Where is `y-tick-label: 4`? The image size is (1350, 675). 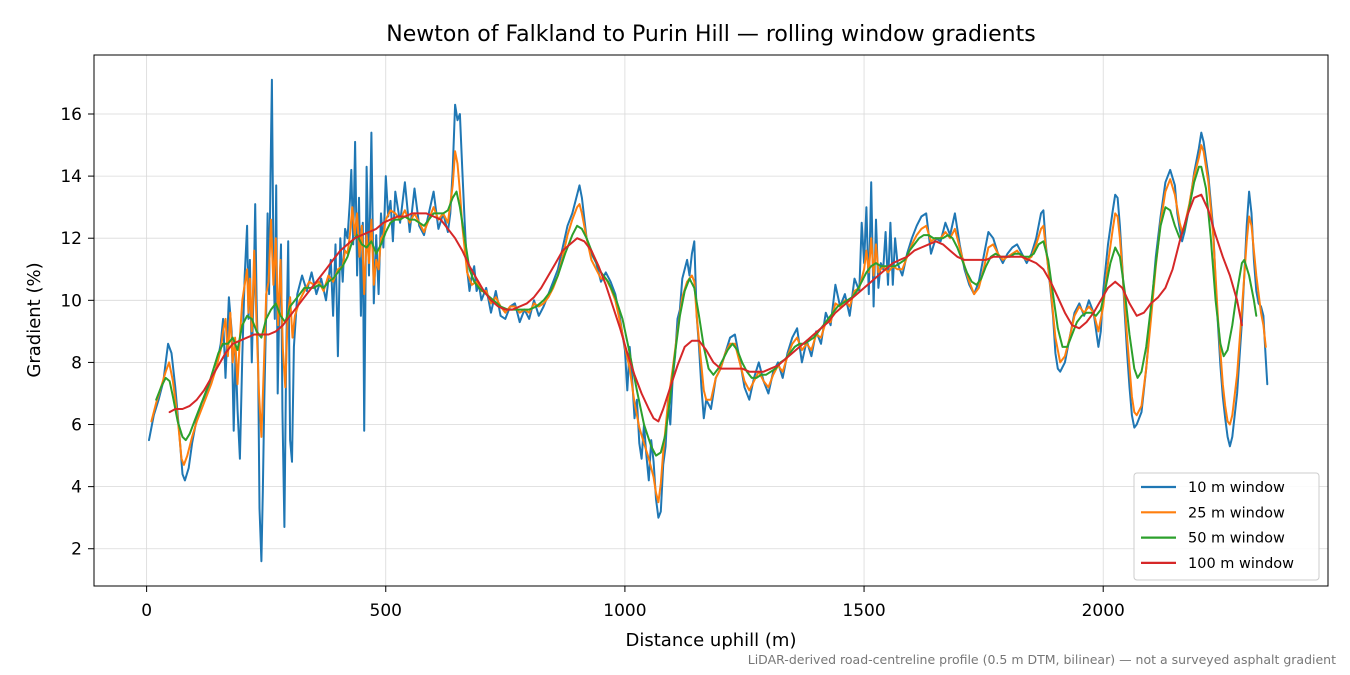 y-tick-label: 4 is located at coordinates (76, 488).